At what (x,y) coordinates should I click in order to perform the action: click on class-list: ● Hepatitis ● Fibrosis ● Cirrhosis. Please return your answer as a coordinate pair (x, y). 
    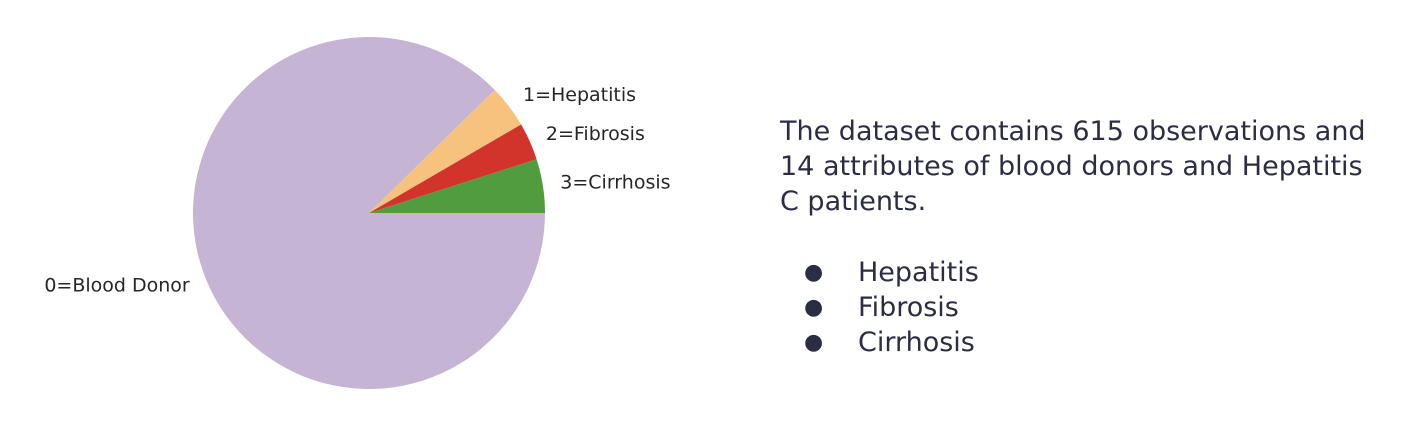
    Looking at the image, I should click on (1080, 307).